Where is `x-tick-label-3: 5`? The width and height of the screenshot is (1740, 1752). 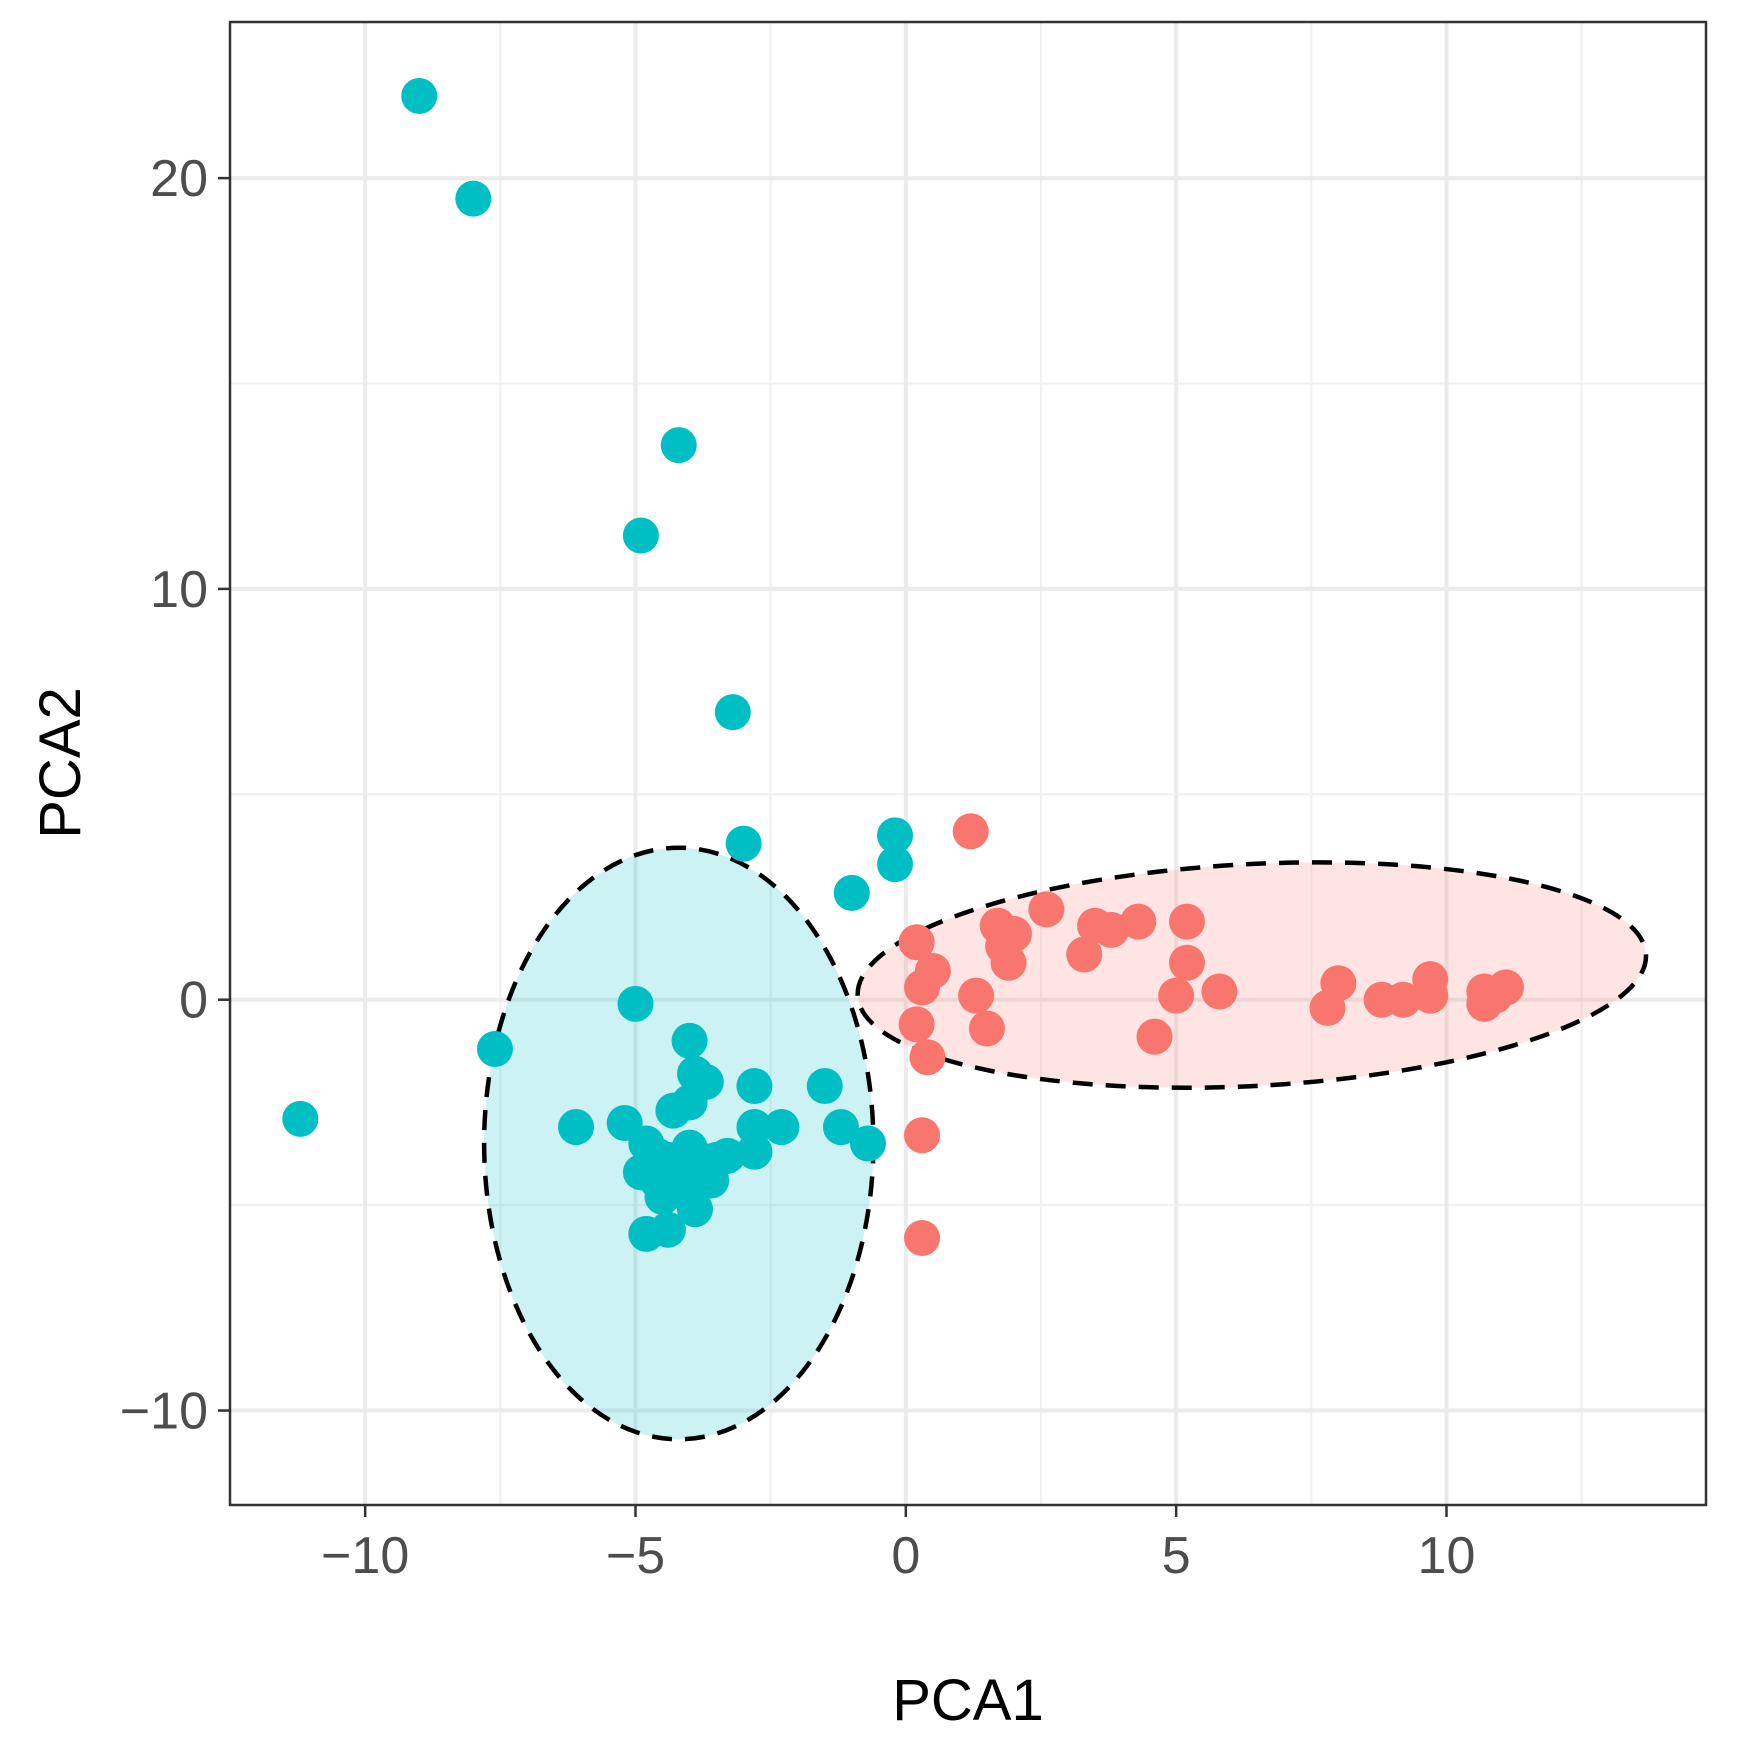 x-tick-label-3: 5 is located at coordinates (1176, 1556).